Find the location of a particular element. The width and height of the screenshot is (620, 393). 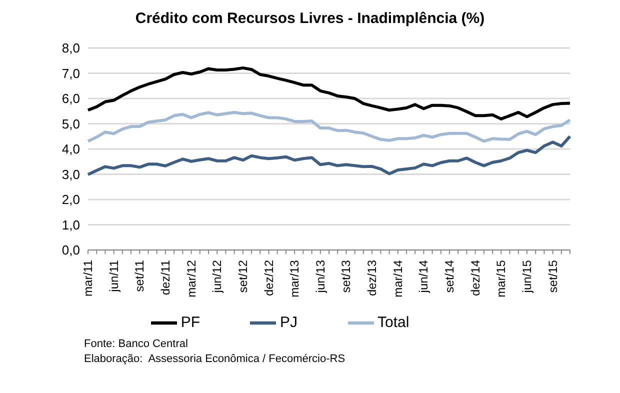

x-tick-label: set/13 is located at coordinates (346, 276).